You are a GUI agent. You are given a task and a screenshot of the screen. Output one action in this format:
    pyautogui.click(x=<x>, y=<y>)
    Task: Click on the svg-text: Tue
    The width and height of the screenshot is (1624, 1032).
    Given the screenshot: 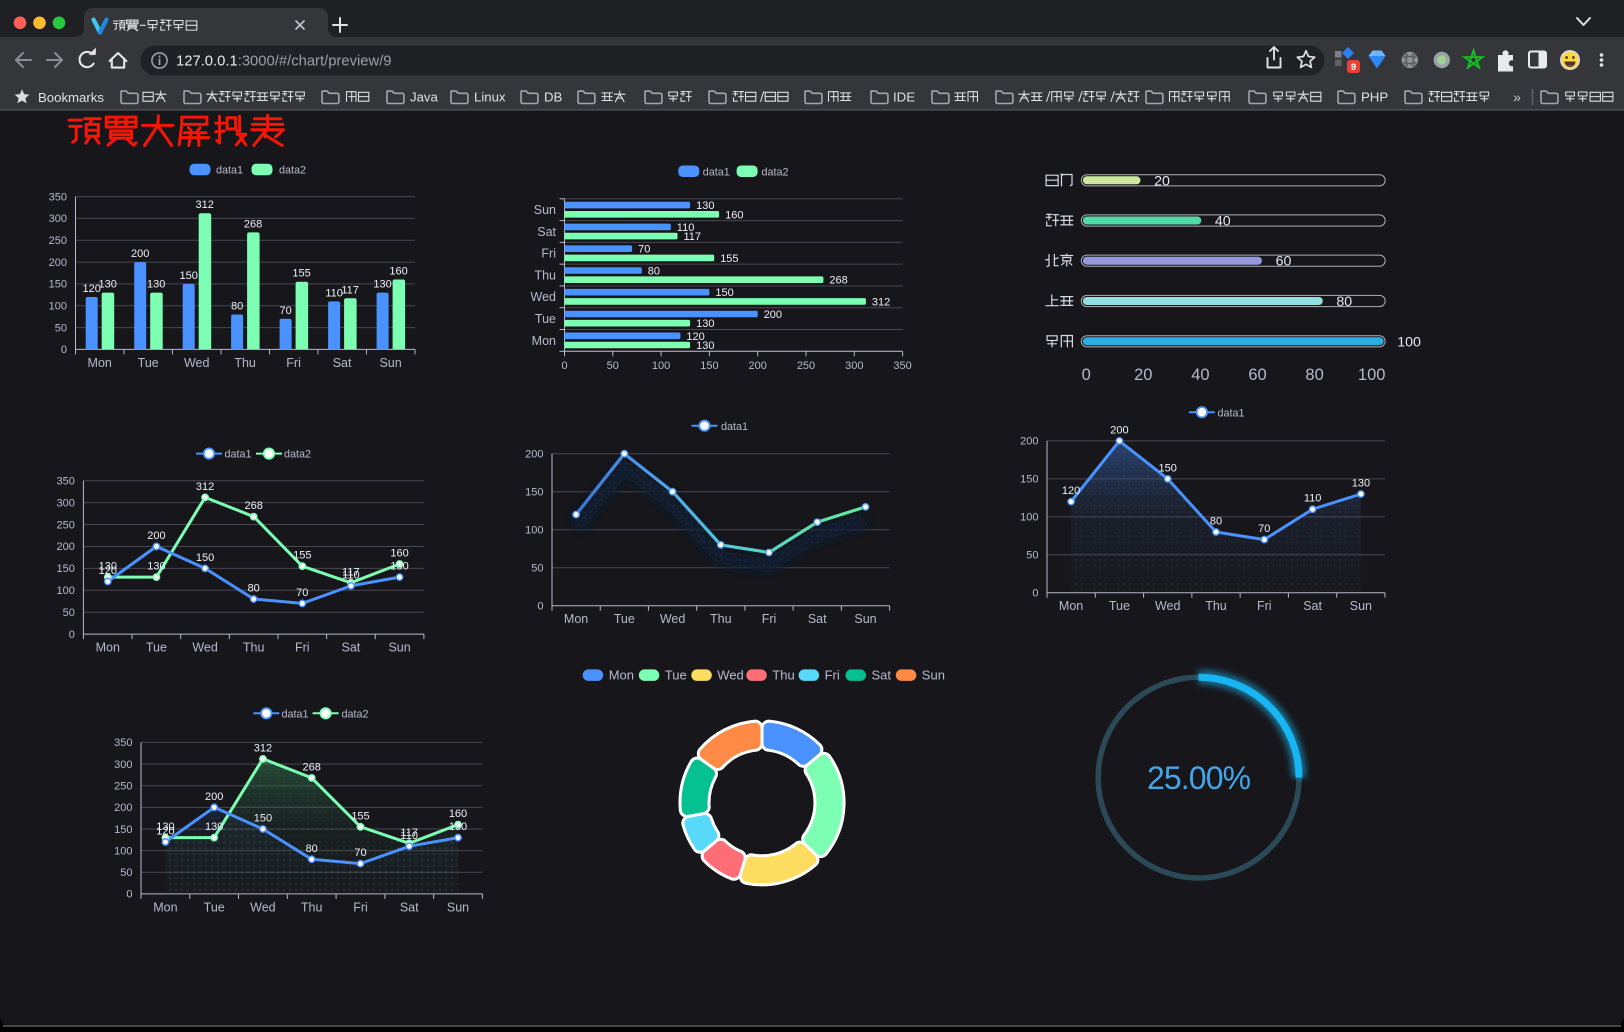 What is the action you would take?
    pyautogui.click(x=676, y=675)
    